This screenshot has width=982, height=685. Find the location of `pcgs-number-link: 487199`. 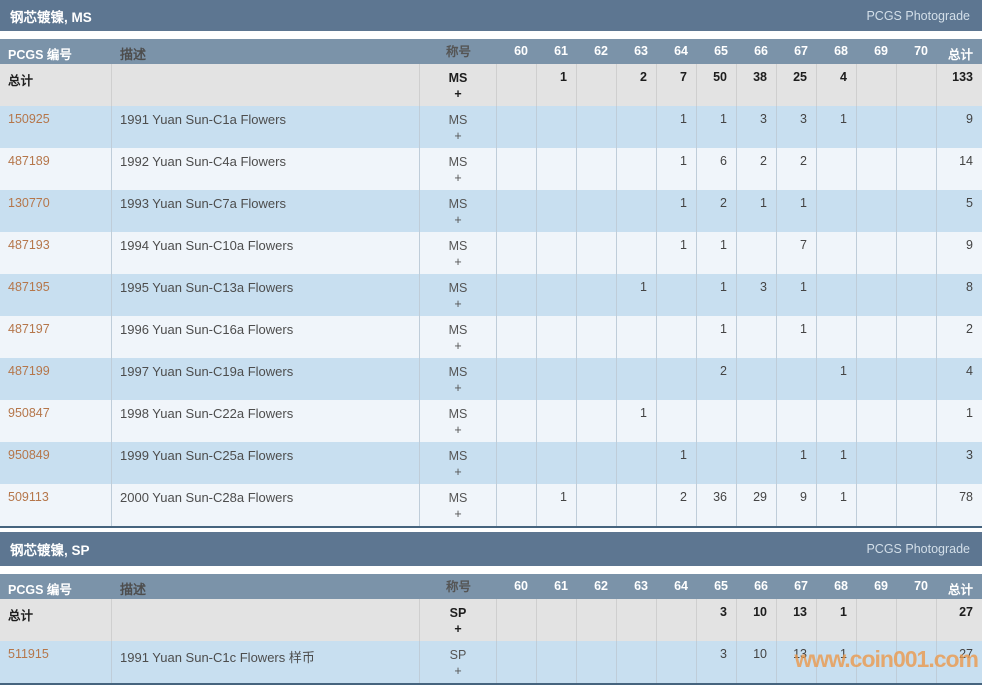

pcgs-number-link: 487199 is located at coordinates (29, 371).